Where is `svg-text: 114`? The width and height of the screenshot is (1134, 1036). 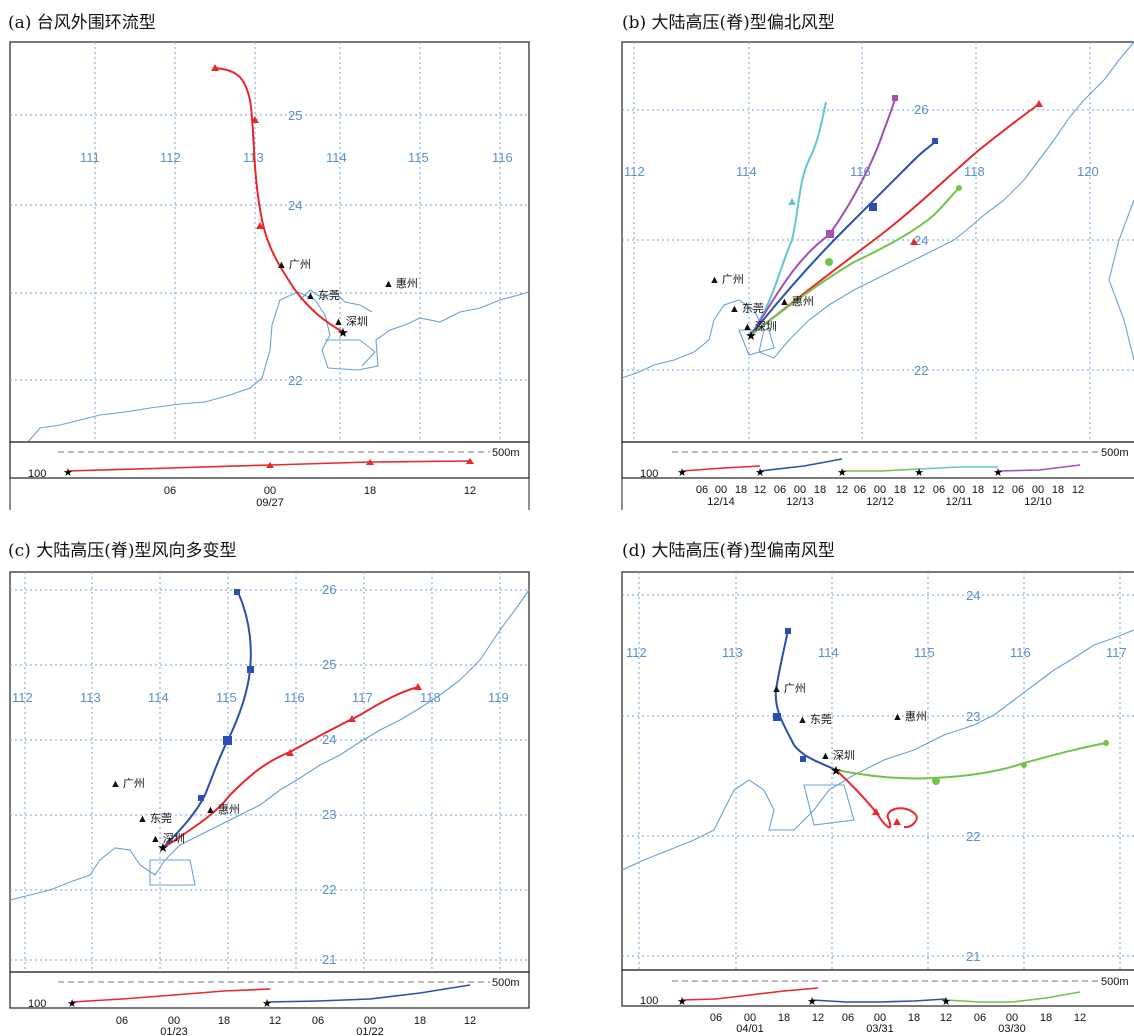 svg-text: 114 is located at coordinates (158, 697).